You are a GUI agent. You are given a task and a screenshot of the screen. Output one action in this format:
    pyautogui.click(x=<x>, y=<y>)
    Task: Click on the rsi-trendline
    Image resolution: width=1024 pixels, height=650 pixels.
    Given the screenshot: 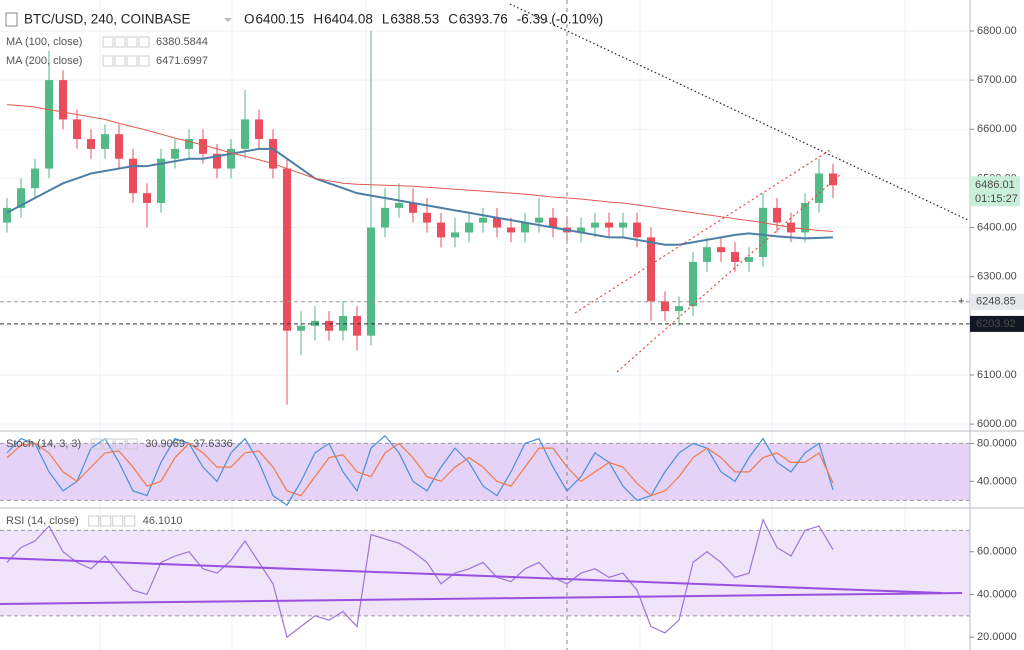 What is the action you would take?
    pyautogui.click(x=471, y=575)
    